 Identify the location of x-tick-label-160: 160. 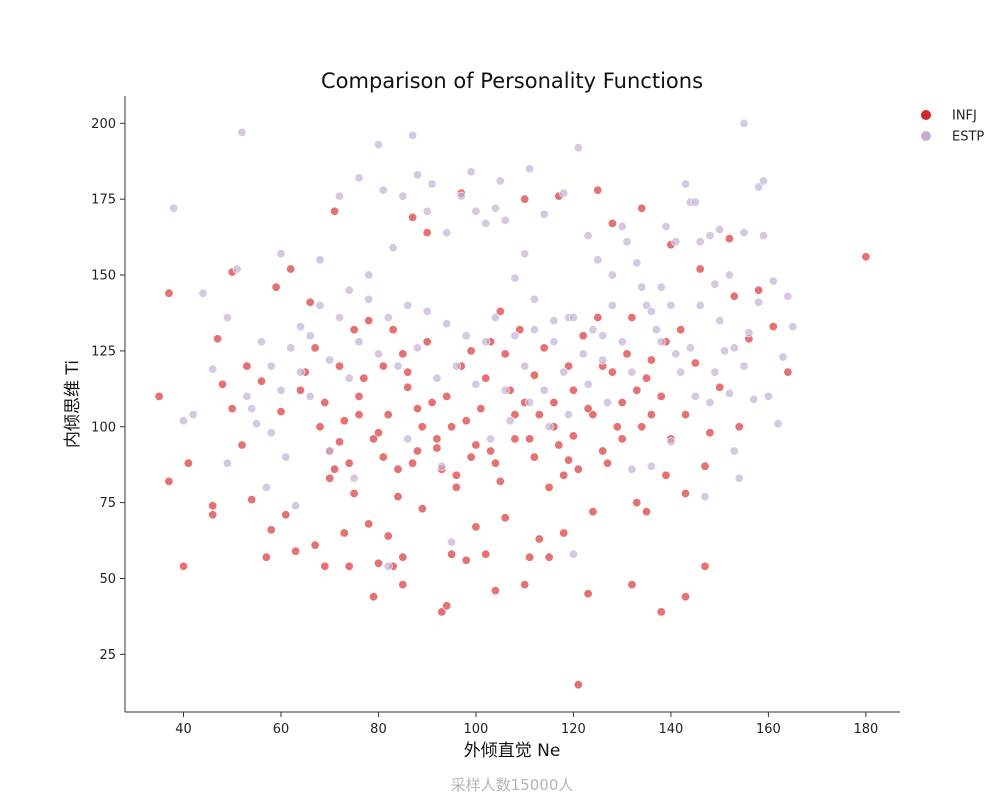
(768, 729).